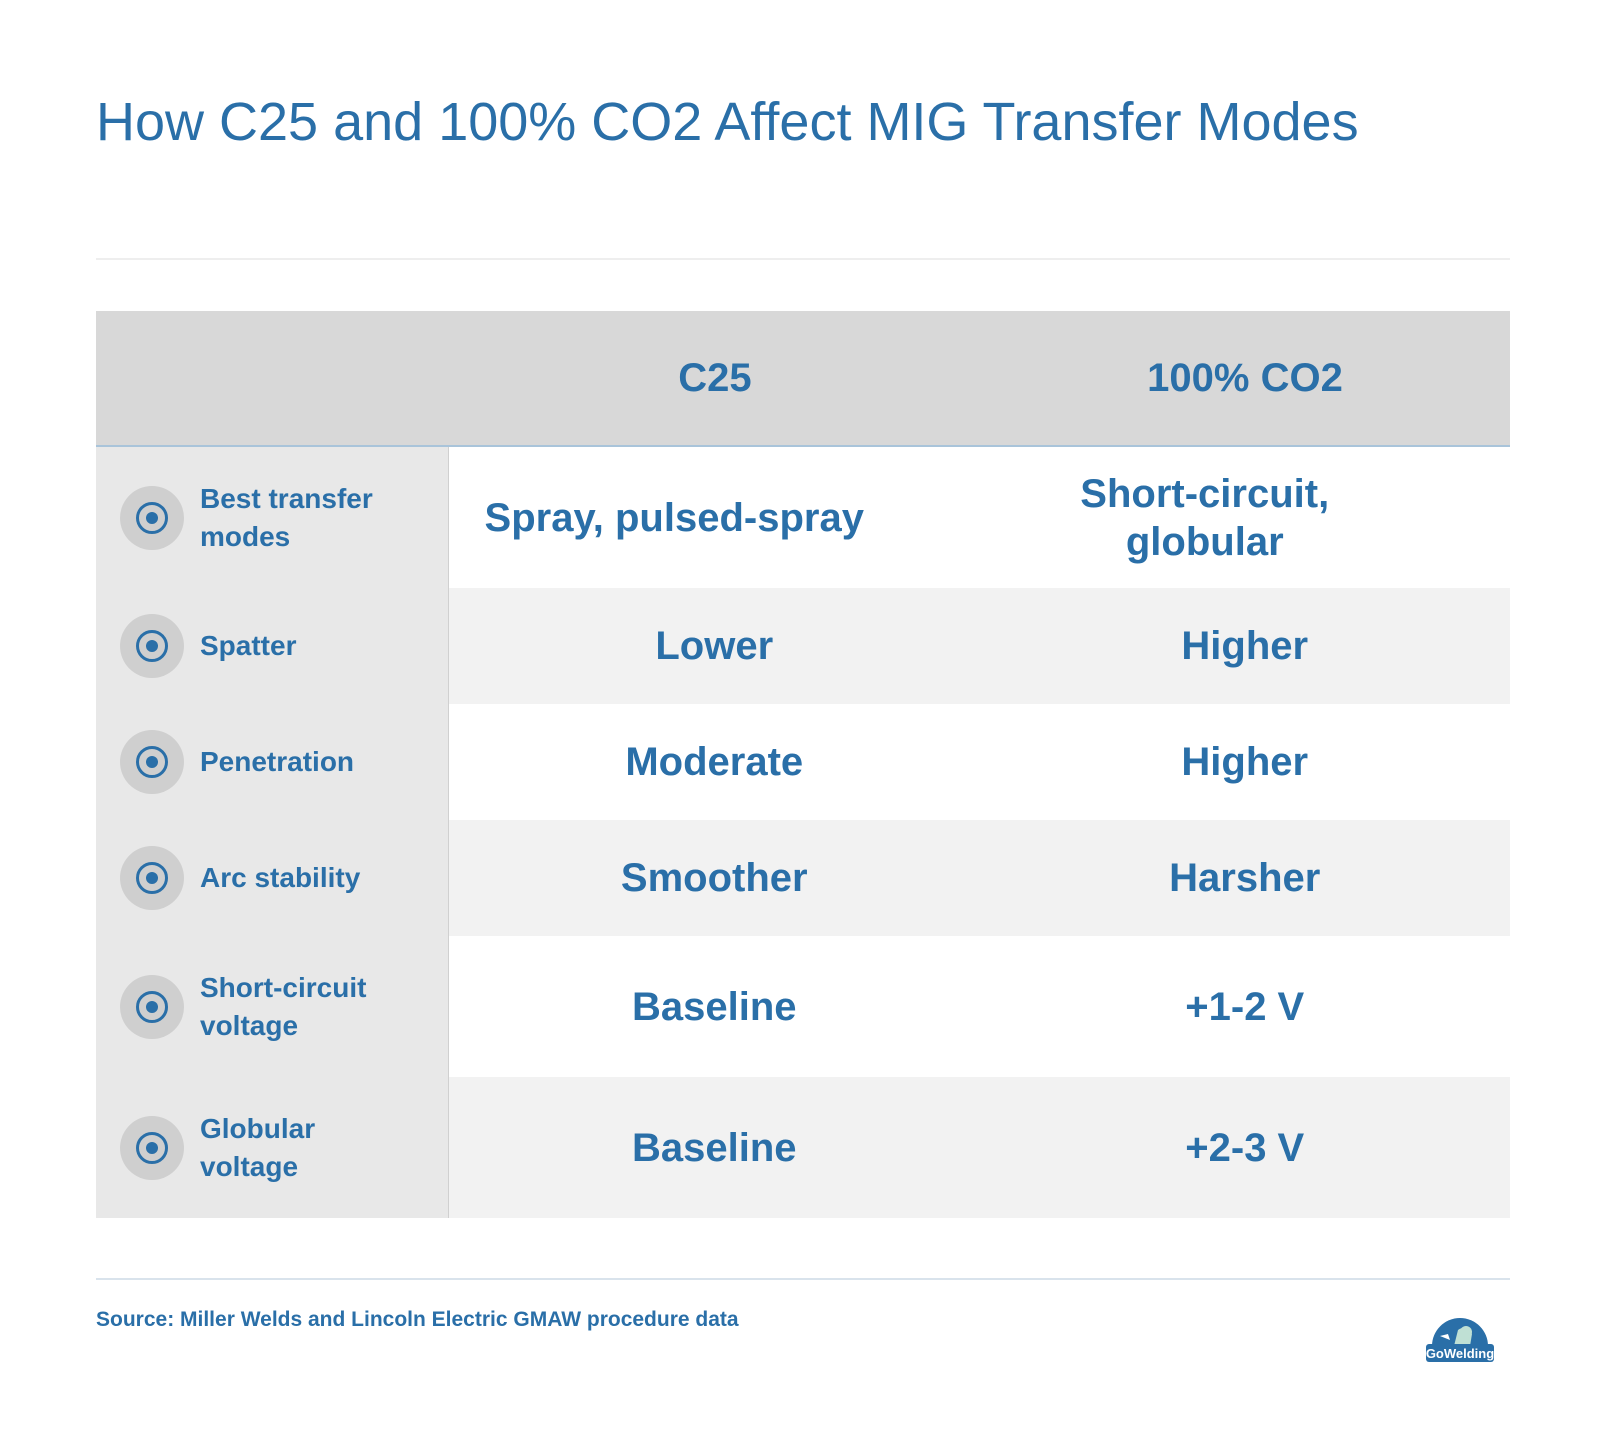 The width and height of the screenshot is (1600, 1432). I want to click on row-label-cell: Arc stability, so click(272, 878).